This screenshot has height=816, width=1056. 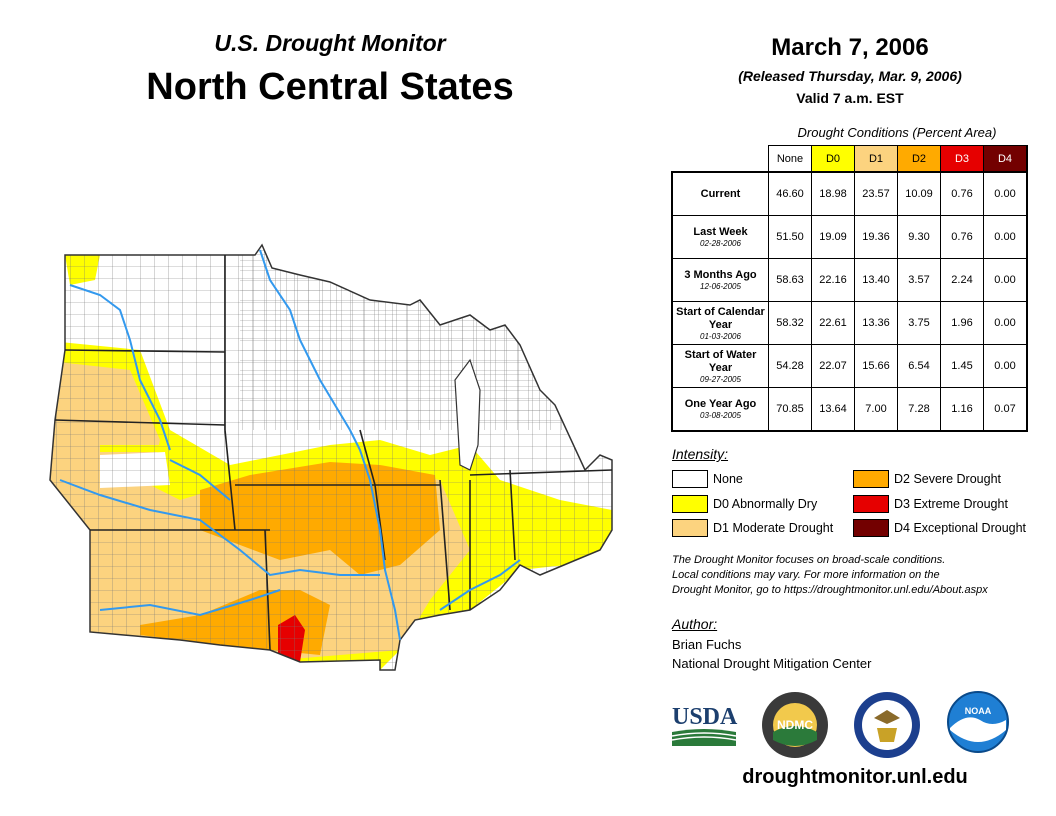 What do you see at coordinates (919, 280) in the screenshot?
I see `table-cell: 3.57` at bounding box center [919, 280].